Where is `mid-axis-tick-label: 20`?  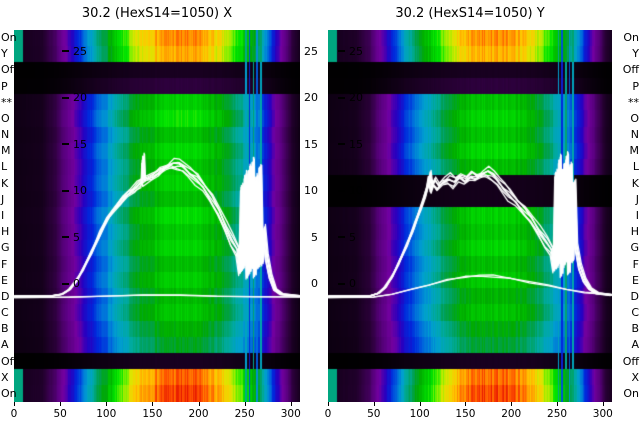 mid-axis-tick-label: 20 is located at coordinates (311, 97).